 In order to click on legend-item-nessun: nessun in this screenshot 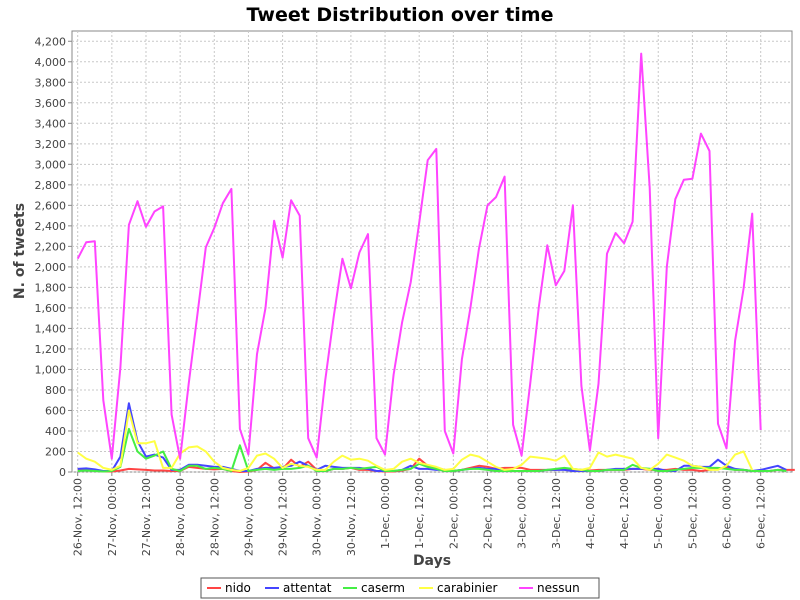, I will do `click(549, 588)`.